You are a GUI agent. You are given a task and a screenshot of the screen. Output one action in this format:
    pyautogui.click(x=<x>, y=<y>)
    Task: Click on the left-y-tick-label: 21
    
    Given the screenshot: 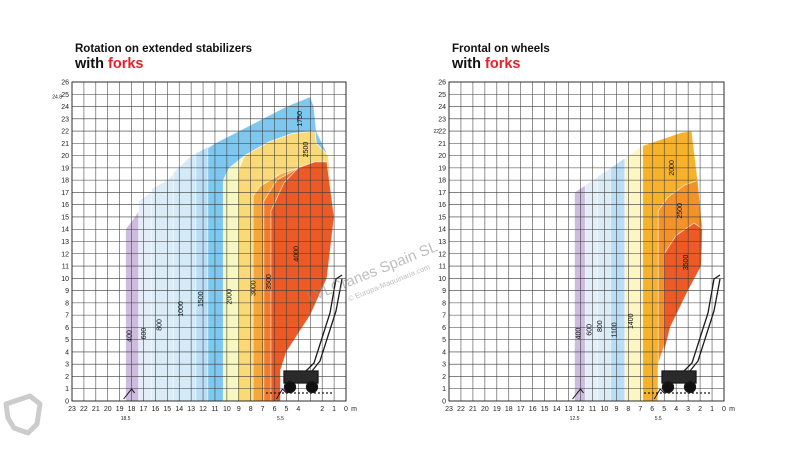 What is the action you would take?
    pyautogui.click(x=65, y=144)
    